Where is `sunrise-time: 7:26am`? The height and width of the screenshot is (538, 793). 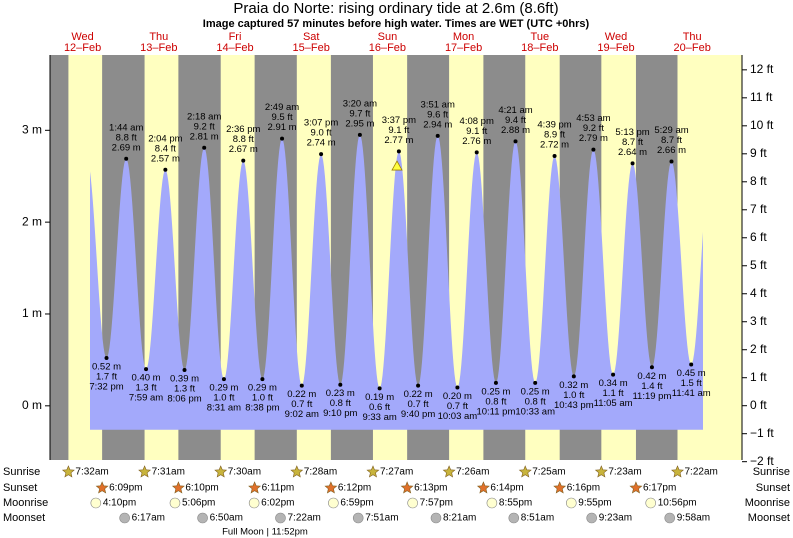
sunrise-time: 7:26am is located at coordinates (472, 472).